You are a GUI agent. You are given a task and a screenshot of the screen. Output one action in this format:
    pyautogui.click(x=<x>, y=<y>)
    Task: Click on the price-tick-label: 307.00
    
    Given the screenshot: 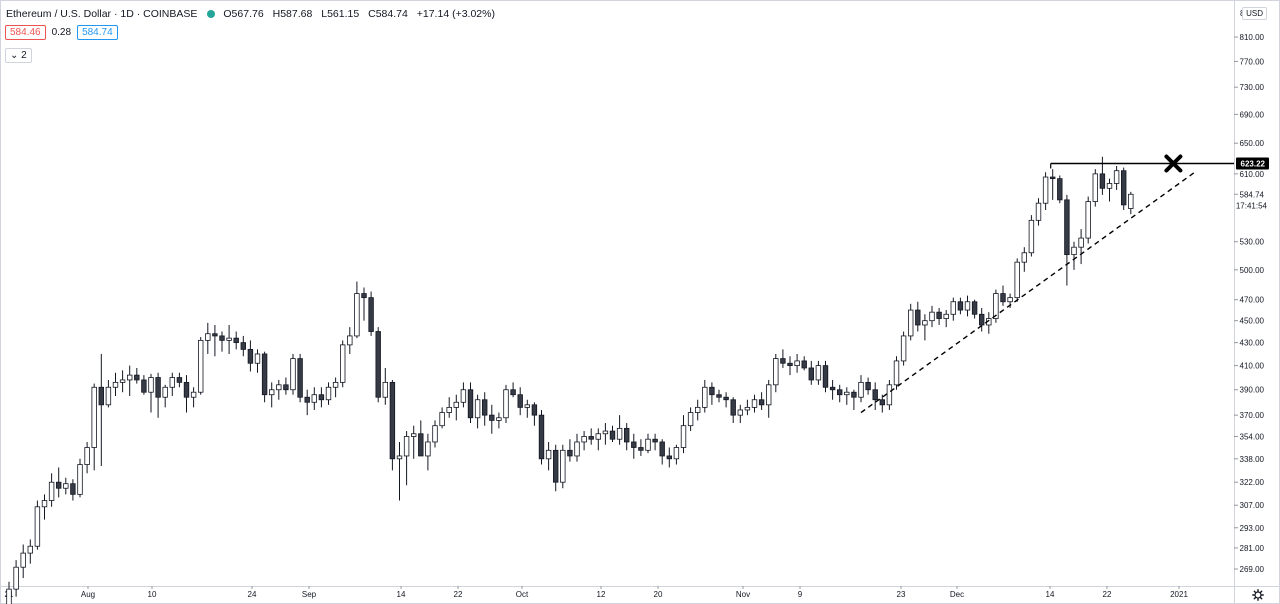 What is the action you would take?
    pyautogui.click(x=1252, y=505)
    